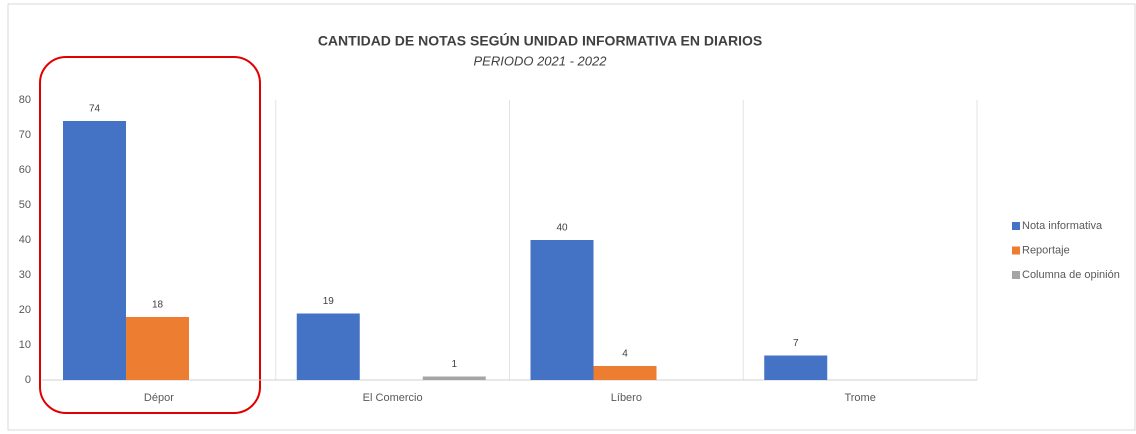  What do you see at coordinates (25, 205) in the screenshot?
I see `y-tick-label: 50` at bounding box center [25, 205].